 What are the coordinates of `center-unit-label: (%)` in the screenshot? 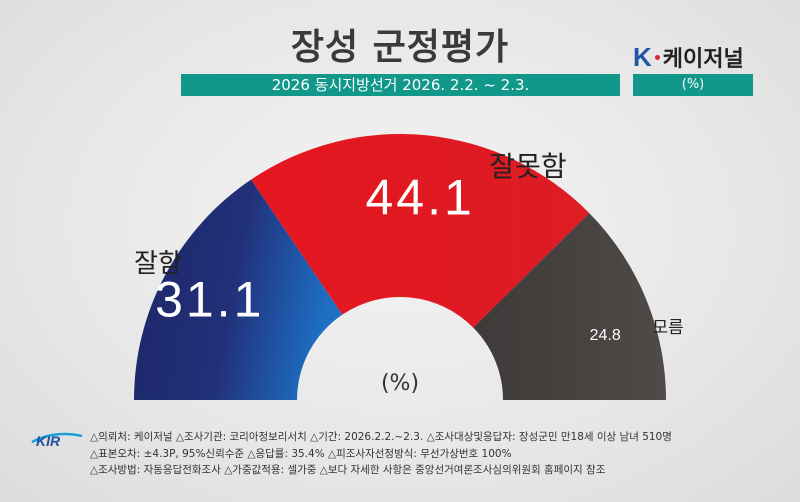 It's located at (400, 383).